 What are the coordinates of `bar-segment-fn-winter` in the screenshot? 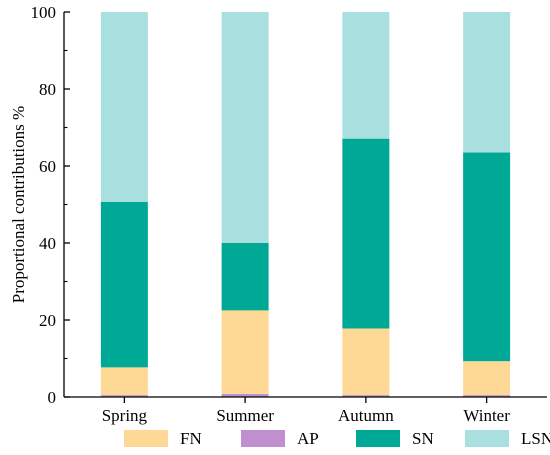 It's located at (487, 378).